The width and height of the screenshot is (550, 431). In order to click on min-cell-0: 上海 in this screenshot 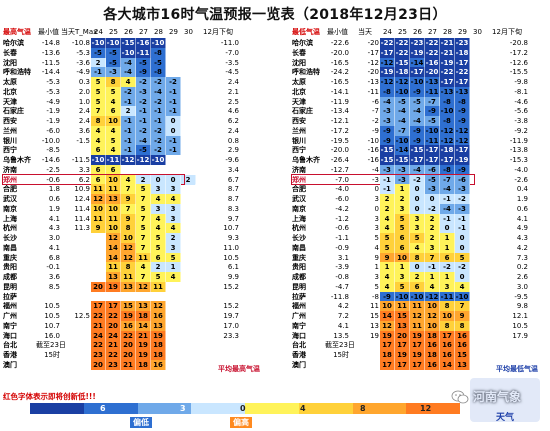, I will do `click(299, 218)`.